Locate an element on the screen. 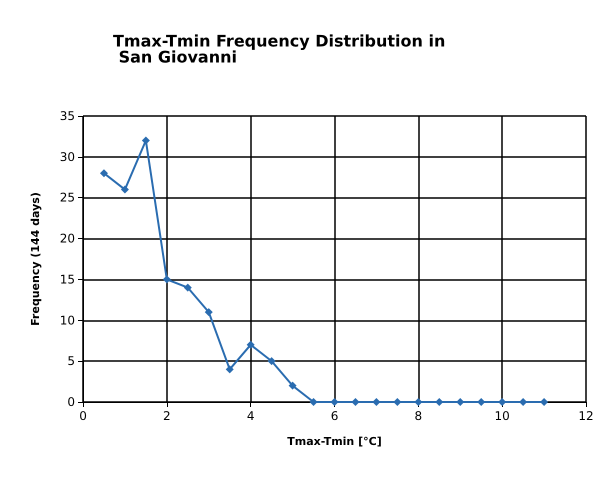  y-tick-label: 5 is located at coordinates (71, 361).